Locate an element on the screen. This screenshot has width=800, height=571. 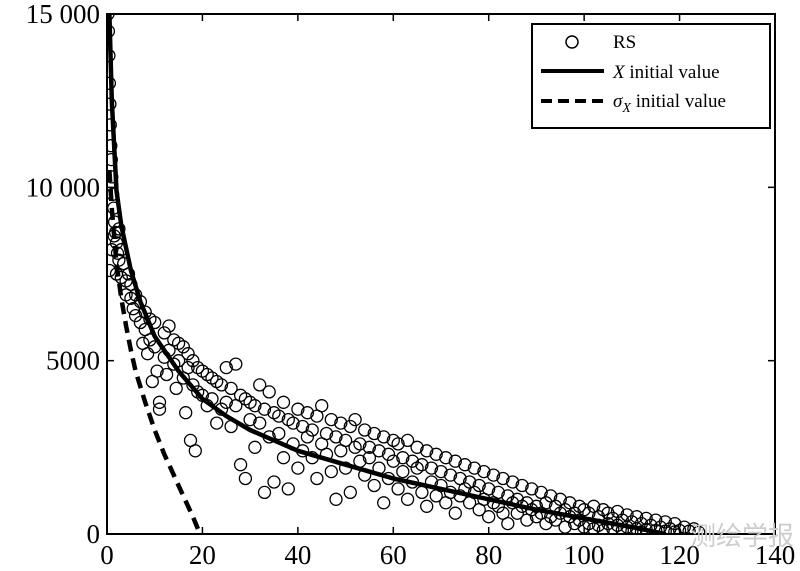
x-tick-label: 80 is located at coordinates (488, 555).